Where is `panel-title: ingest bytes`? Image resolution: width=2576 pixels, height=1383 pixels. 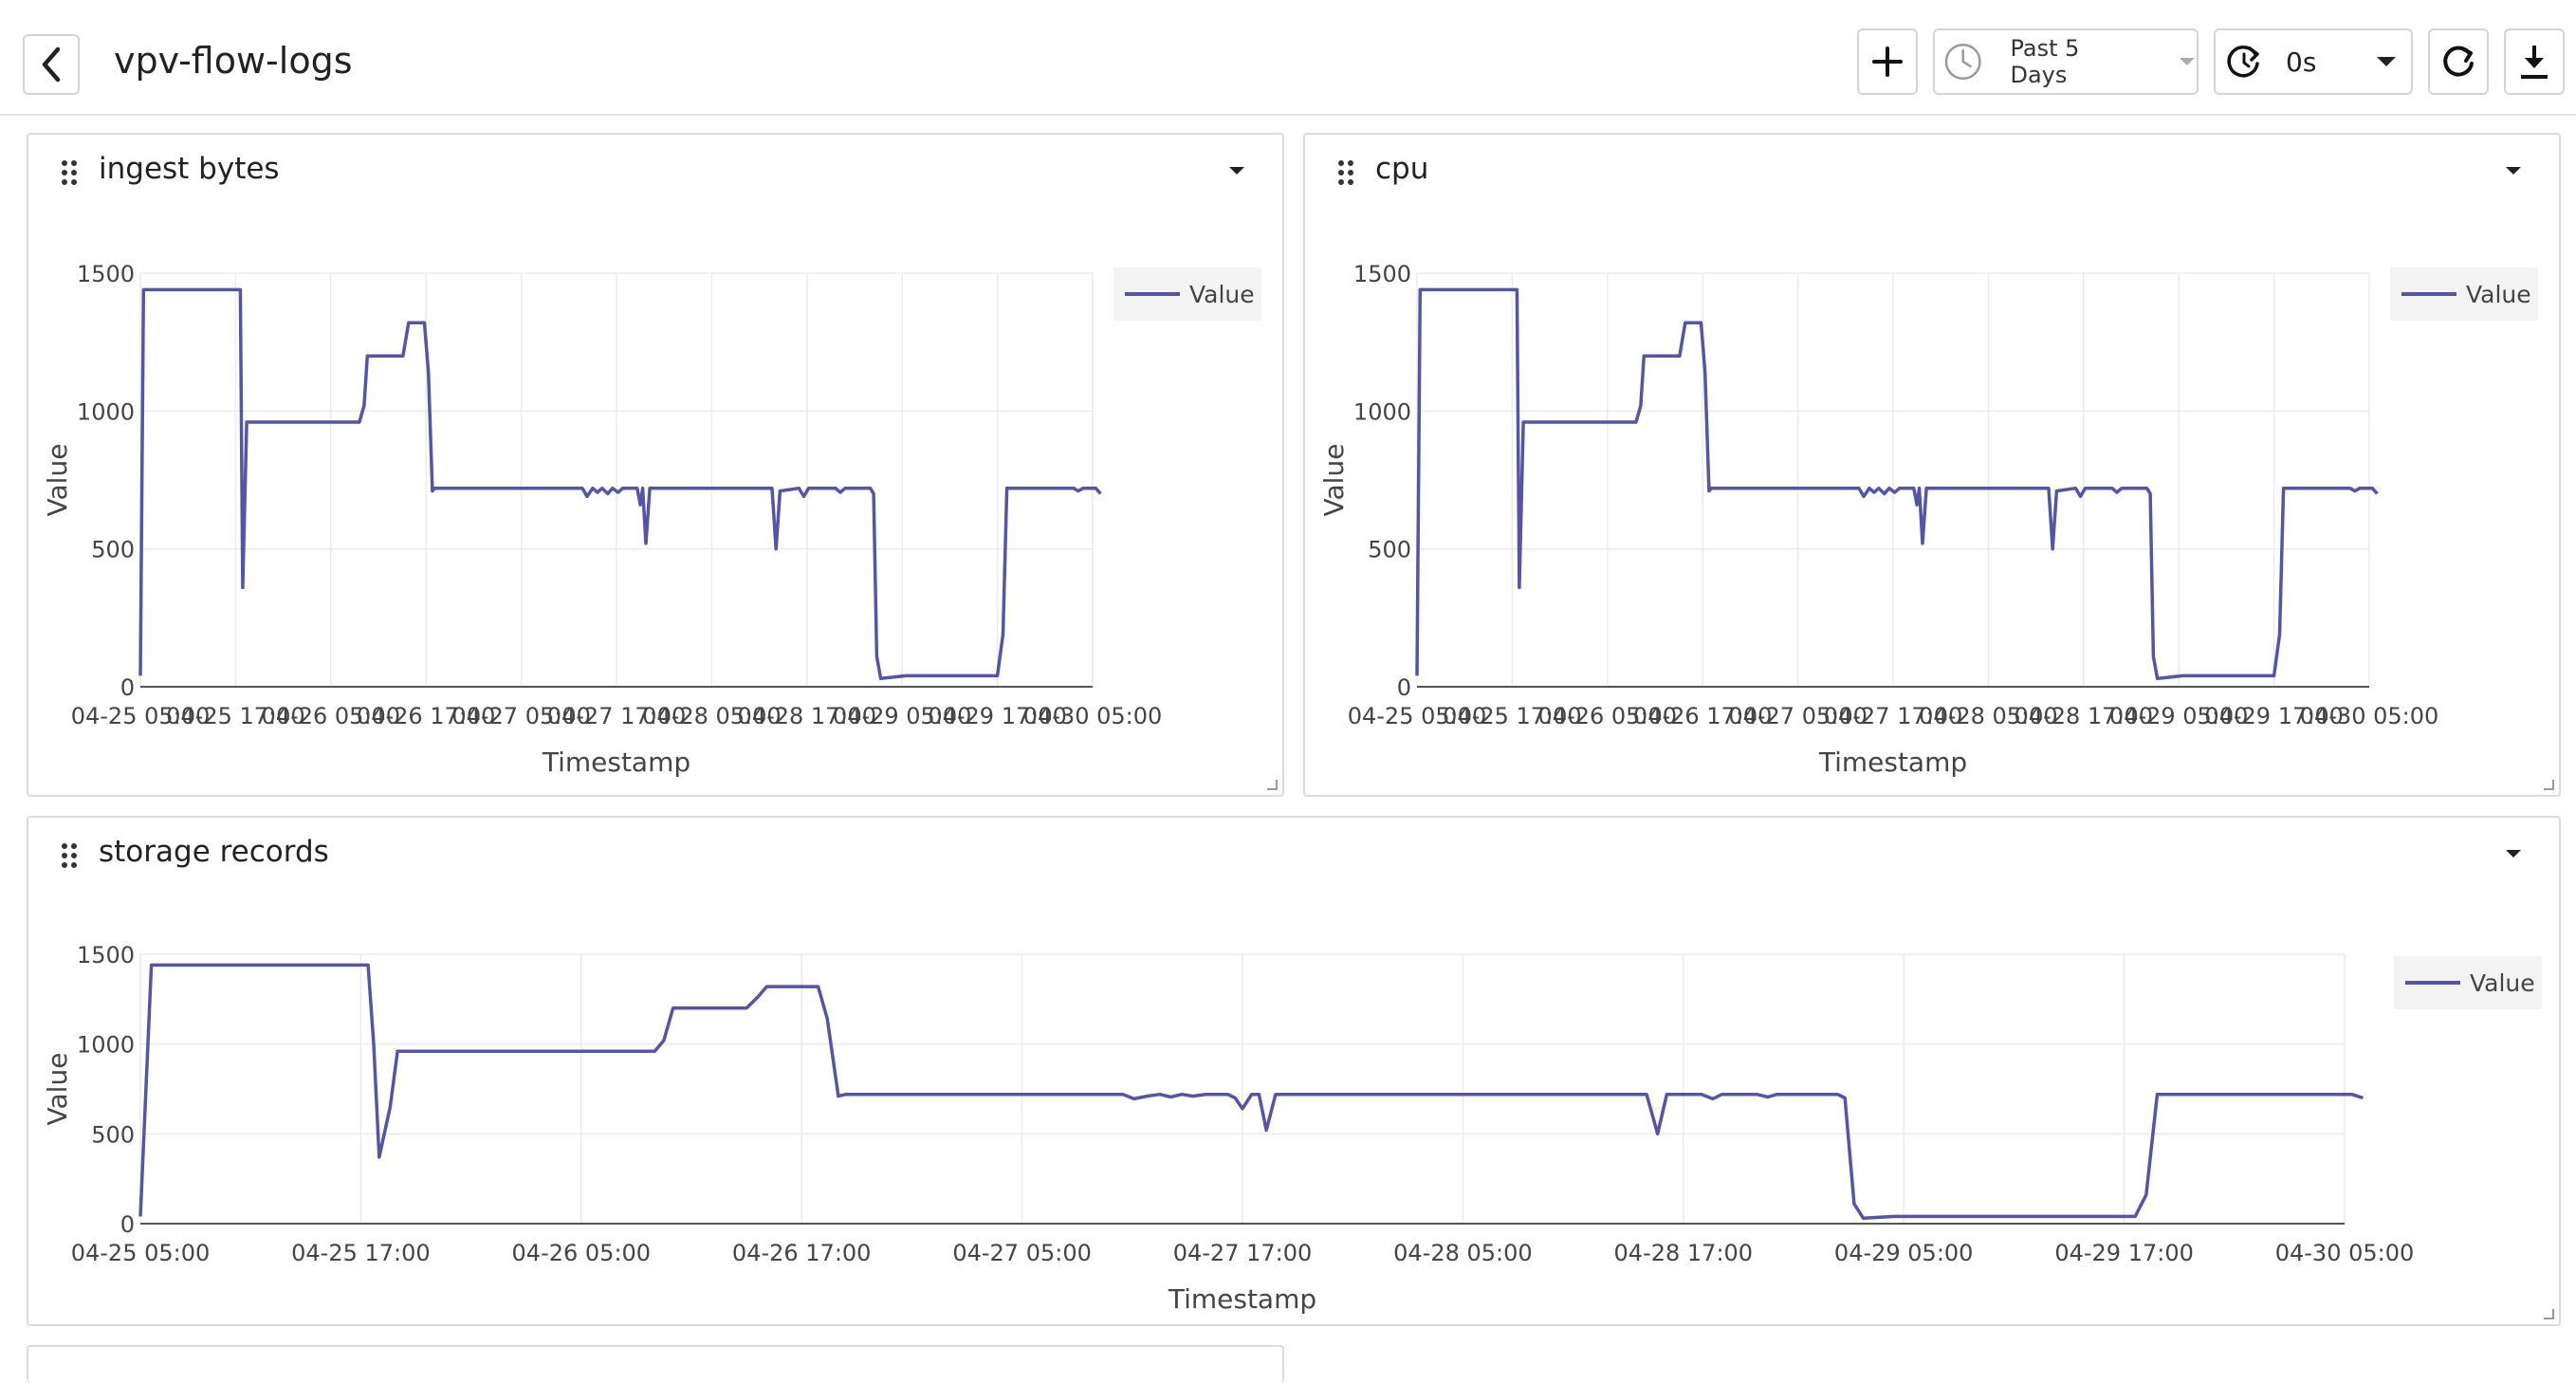
panel-title: ingest bytes is located at coordinates (189, 169).